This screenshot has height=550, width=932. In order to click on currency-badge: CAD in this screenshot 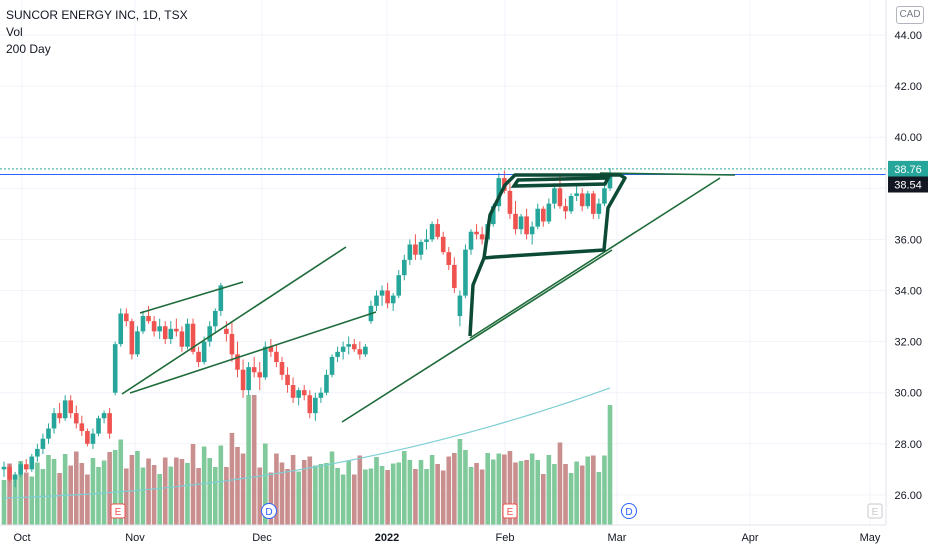, I will do `click(910, 15)`.